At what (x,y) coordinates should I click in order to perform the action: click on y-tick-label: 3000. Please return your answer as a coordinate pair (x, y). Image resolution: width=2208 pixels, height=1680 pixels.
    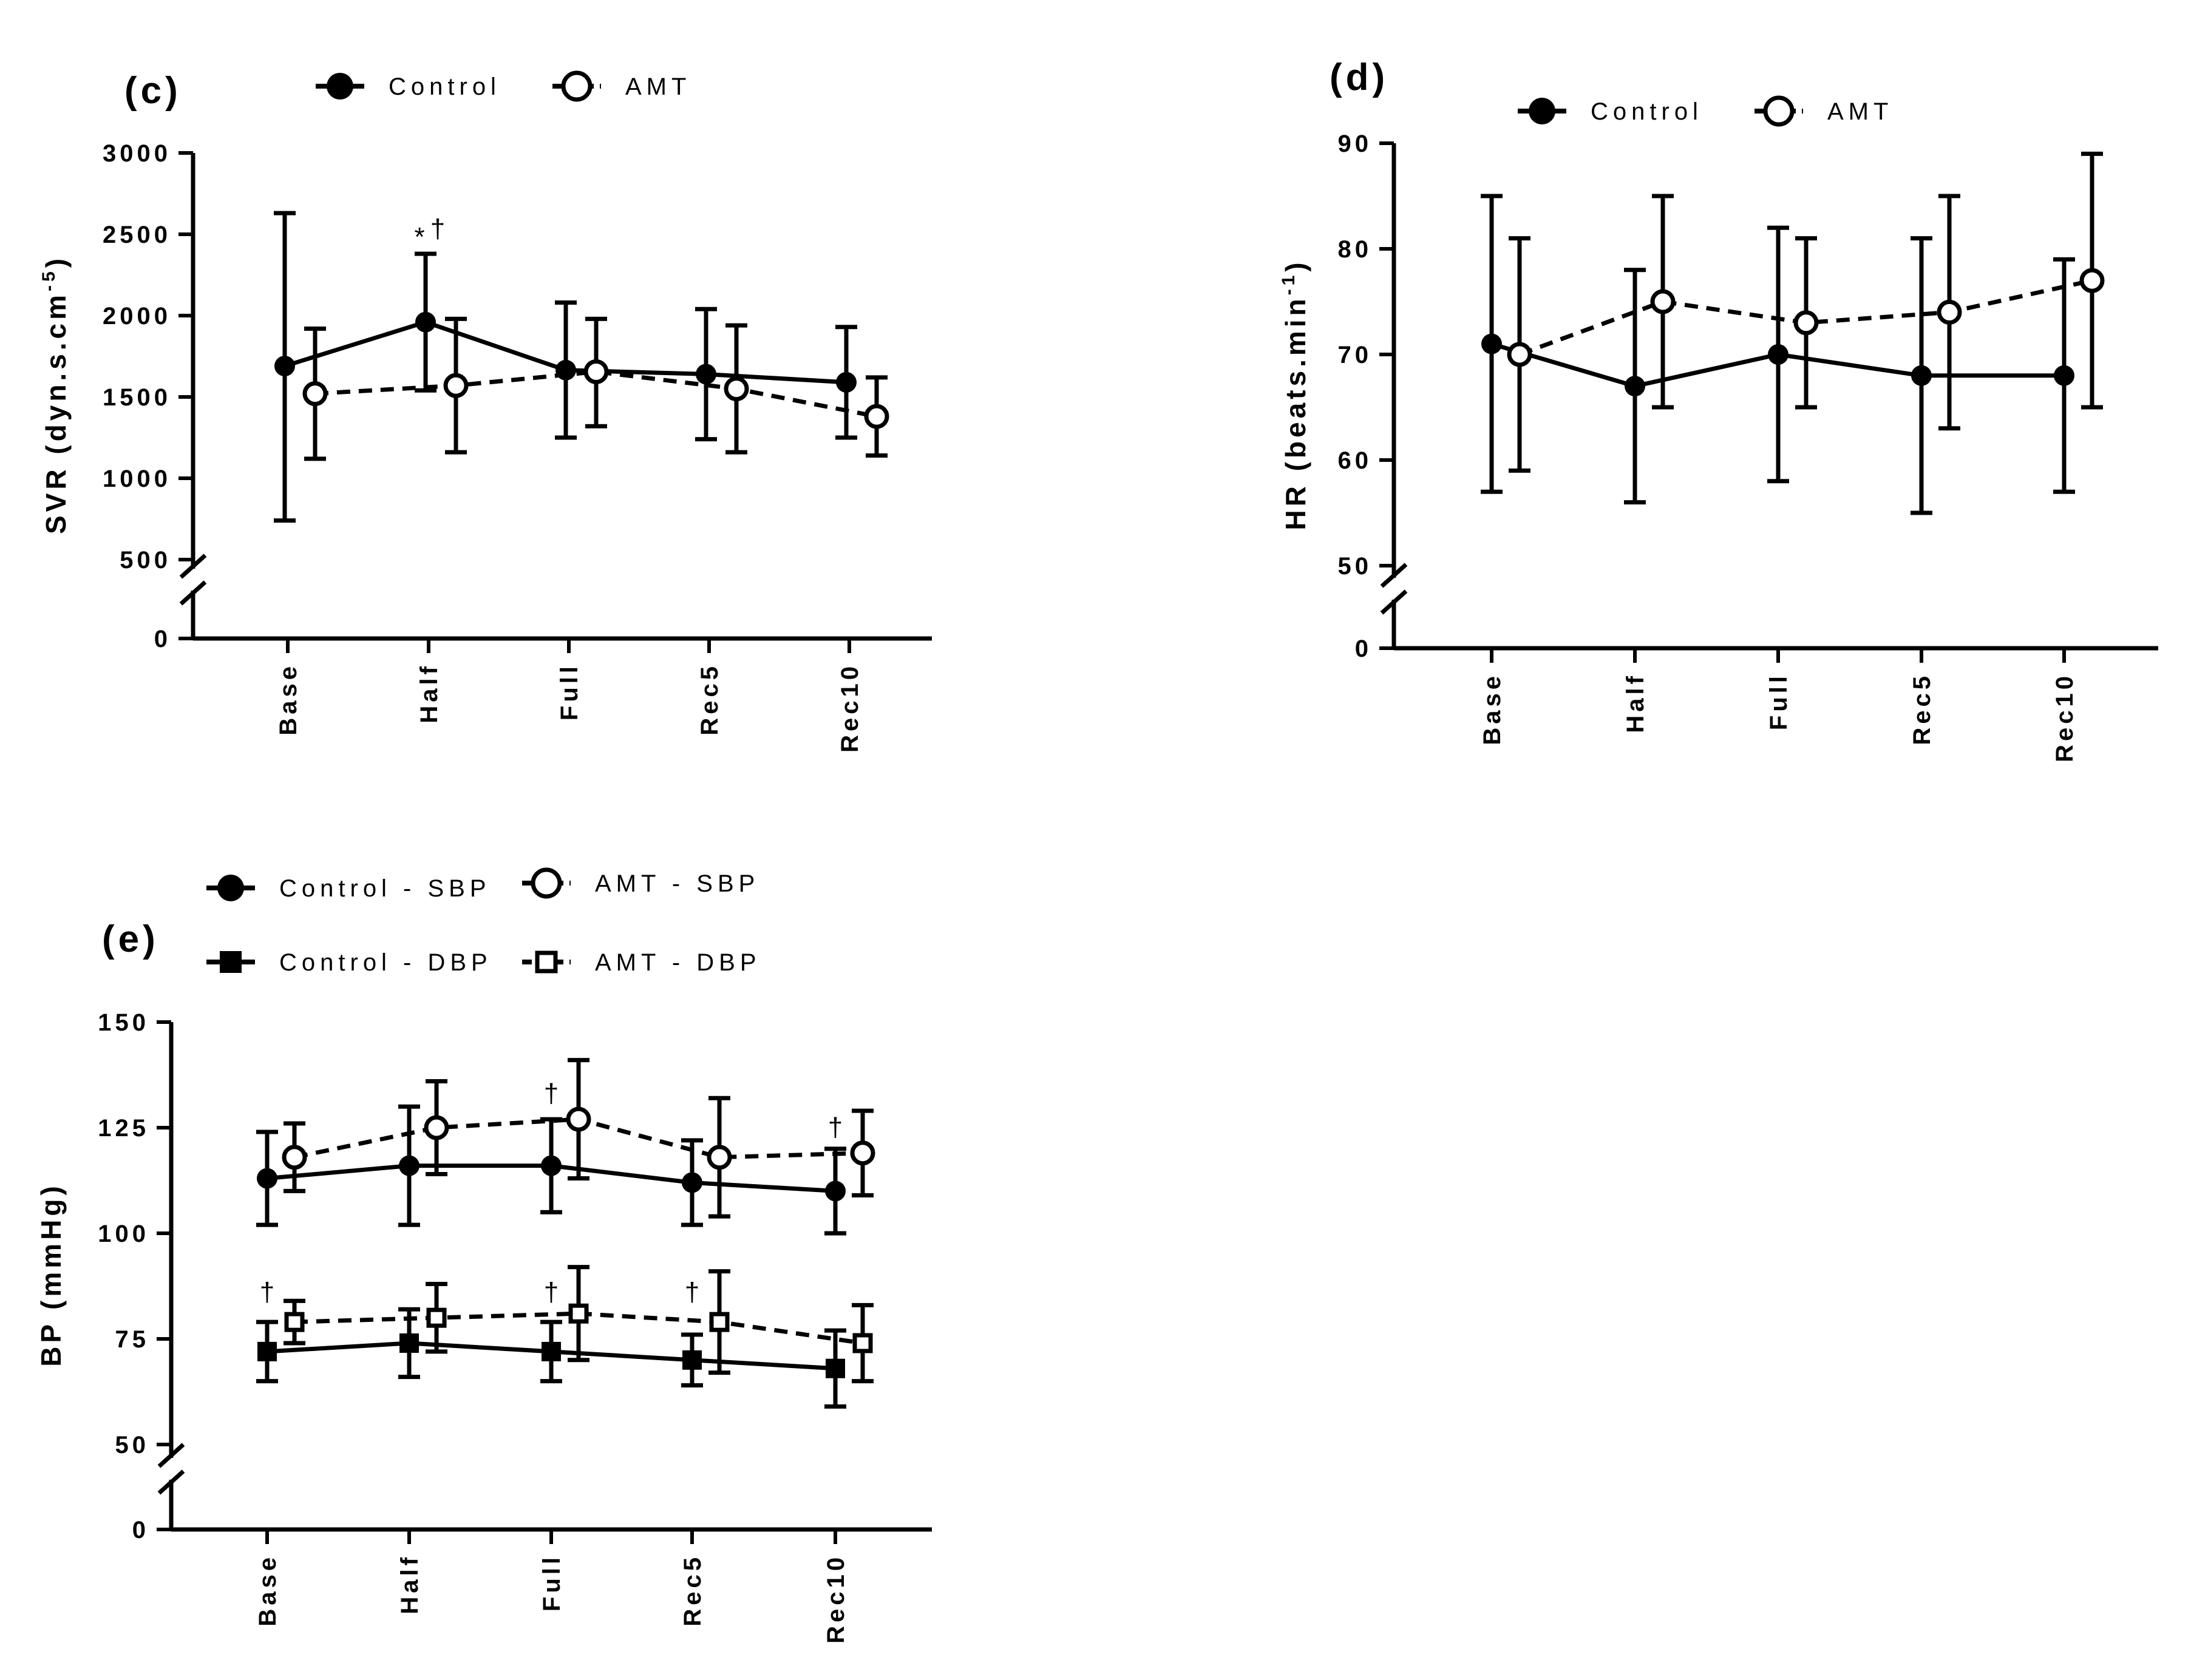
    Looking at the image, I should click on (137, 153).